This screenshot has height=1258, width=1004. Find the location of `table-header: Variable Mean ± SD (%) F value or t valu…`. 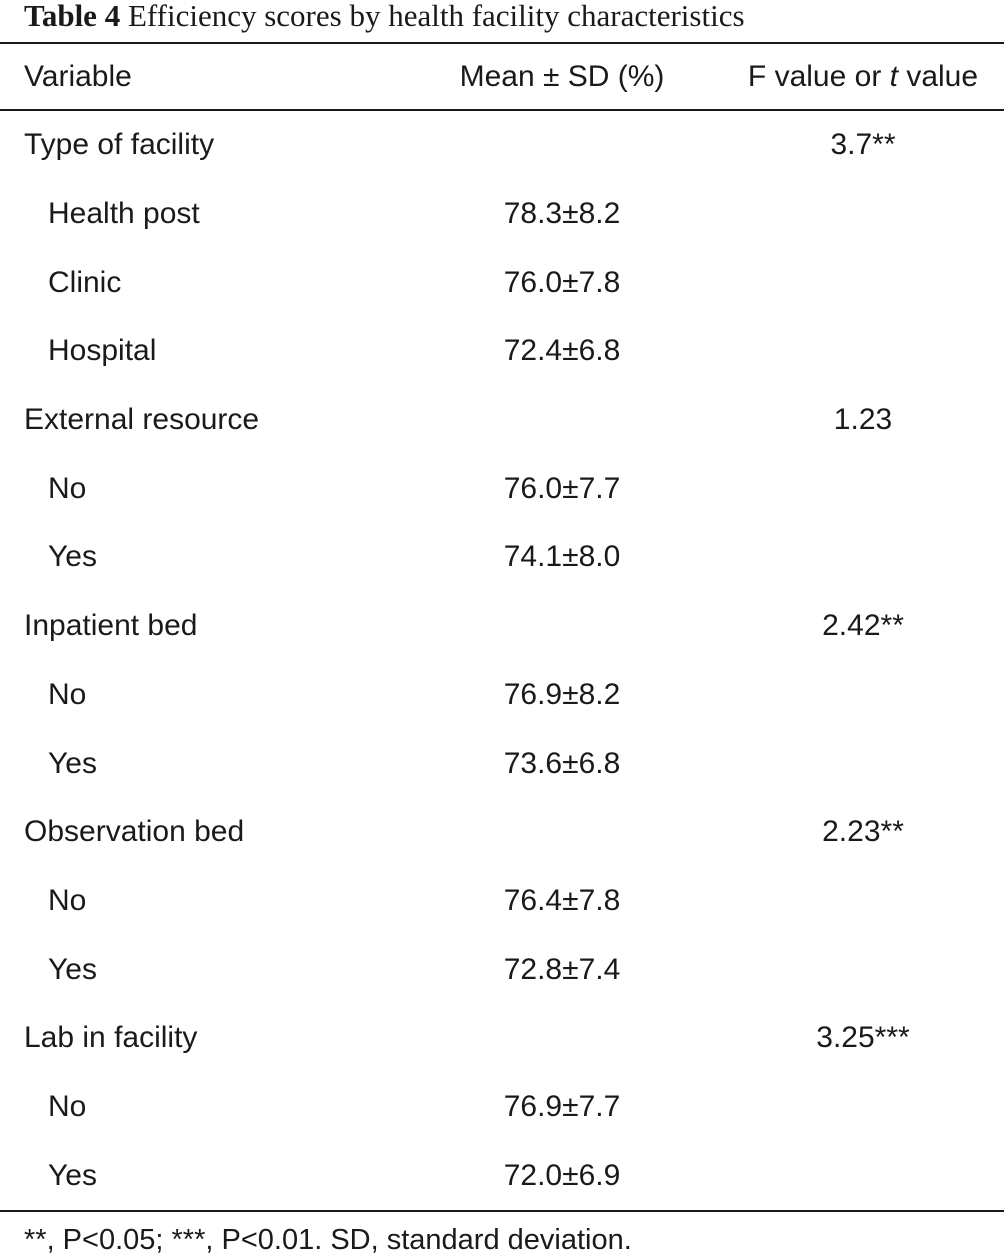

table-header: Variable Mean ± SD (%) F value or t valu… is located at coordinates (502, 76).